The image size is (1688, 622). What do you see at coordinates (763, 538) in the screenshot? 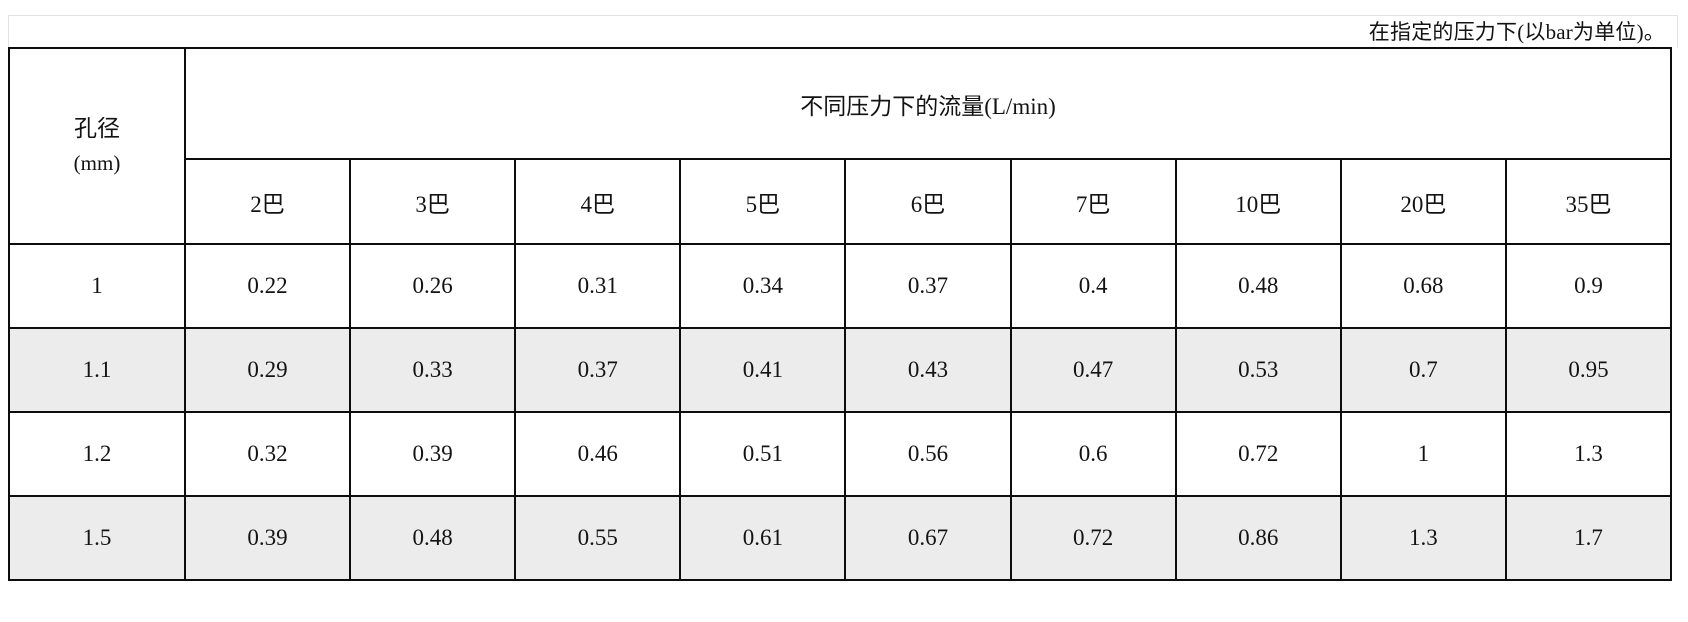
I see `flow-rate-cell: 0.61` at bounding box center [763, 538].